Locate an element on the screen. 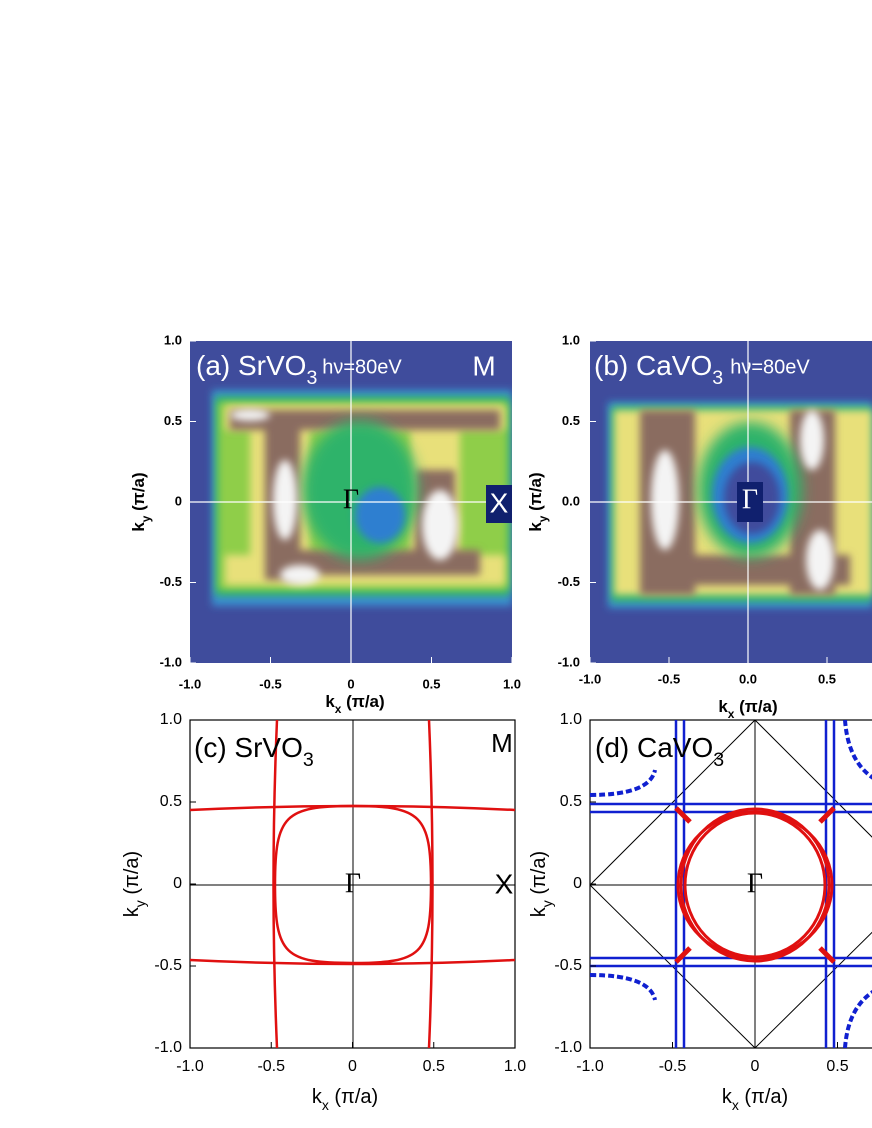 The width and height of the screenshot is (872, 1128). panel-title: (a) SrVO3 is located at coordinates (256, 369).